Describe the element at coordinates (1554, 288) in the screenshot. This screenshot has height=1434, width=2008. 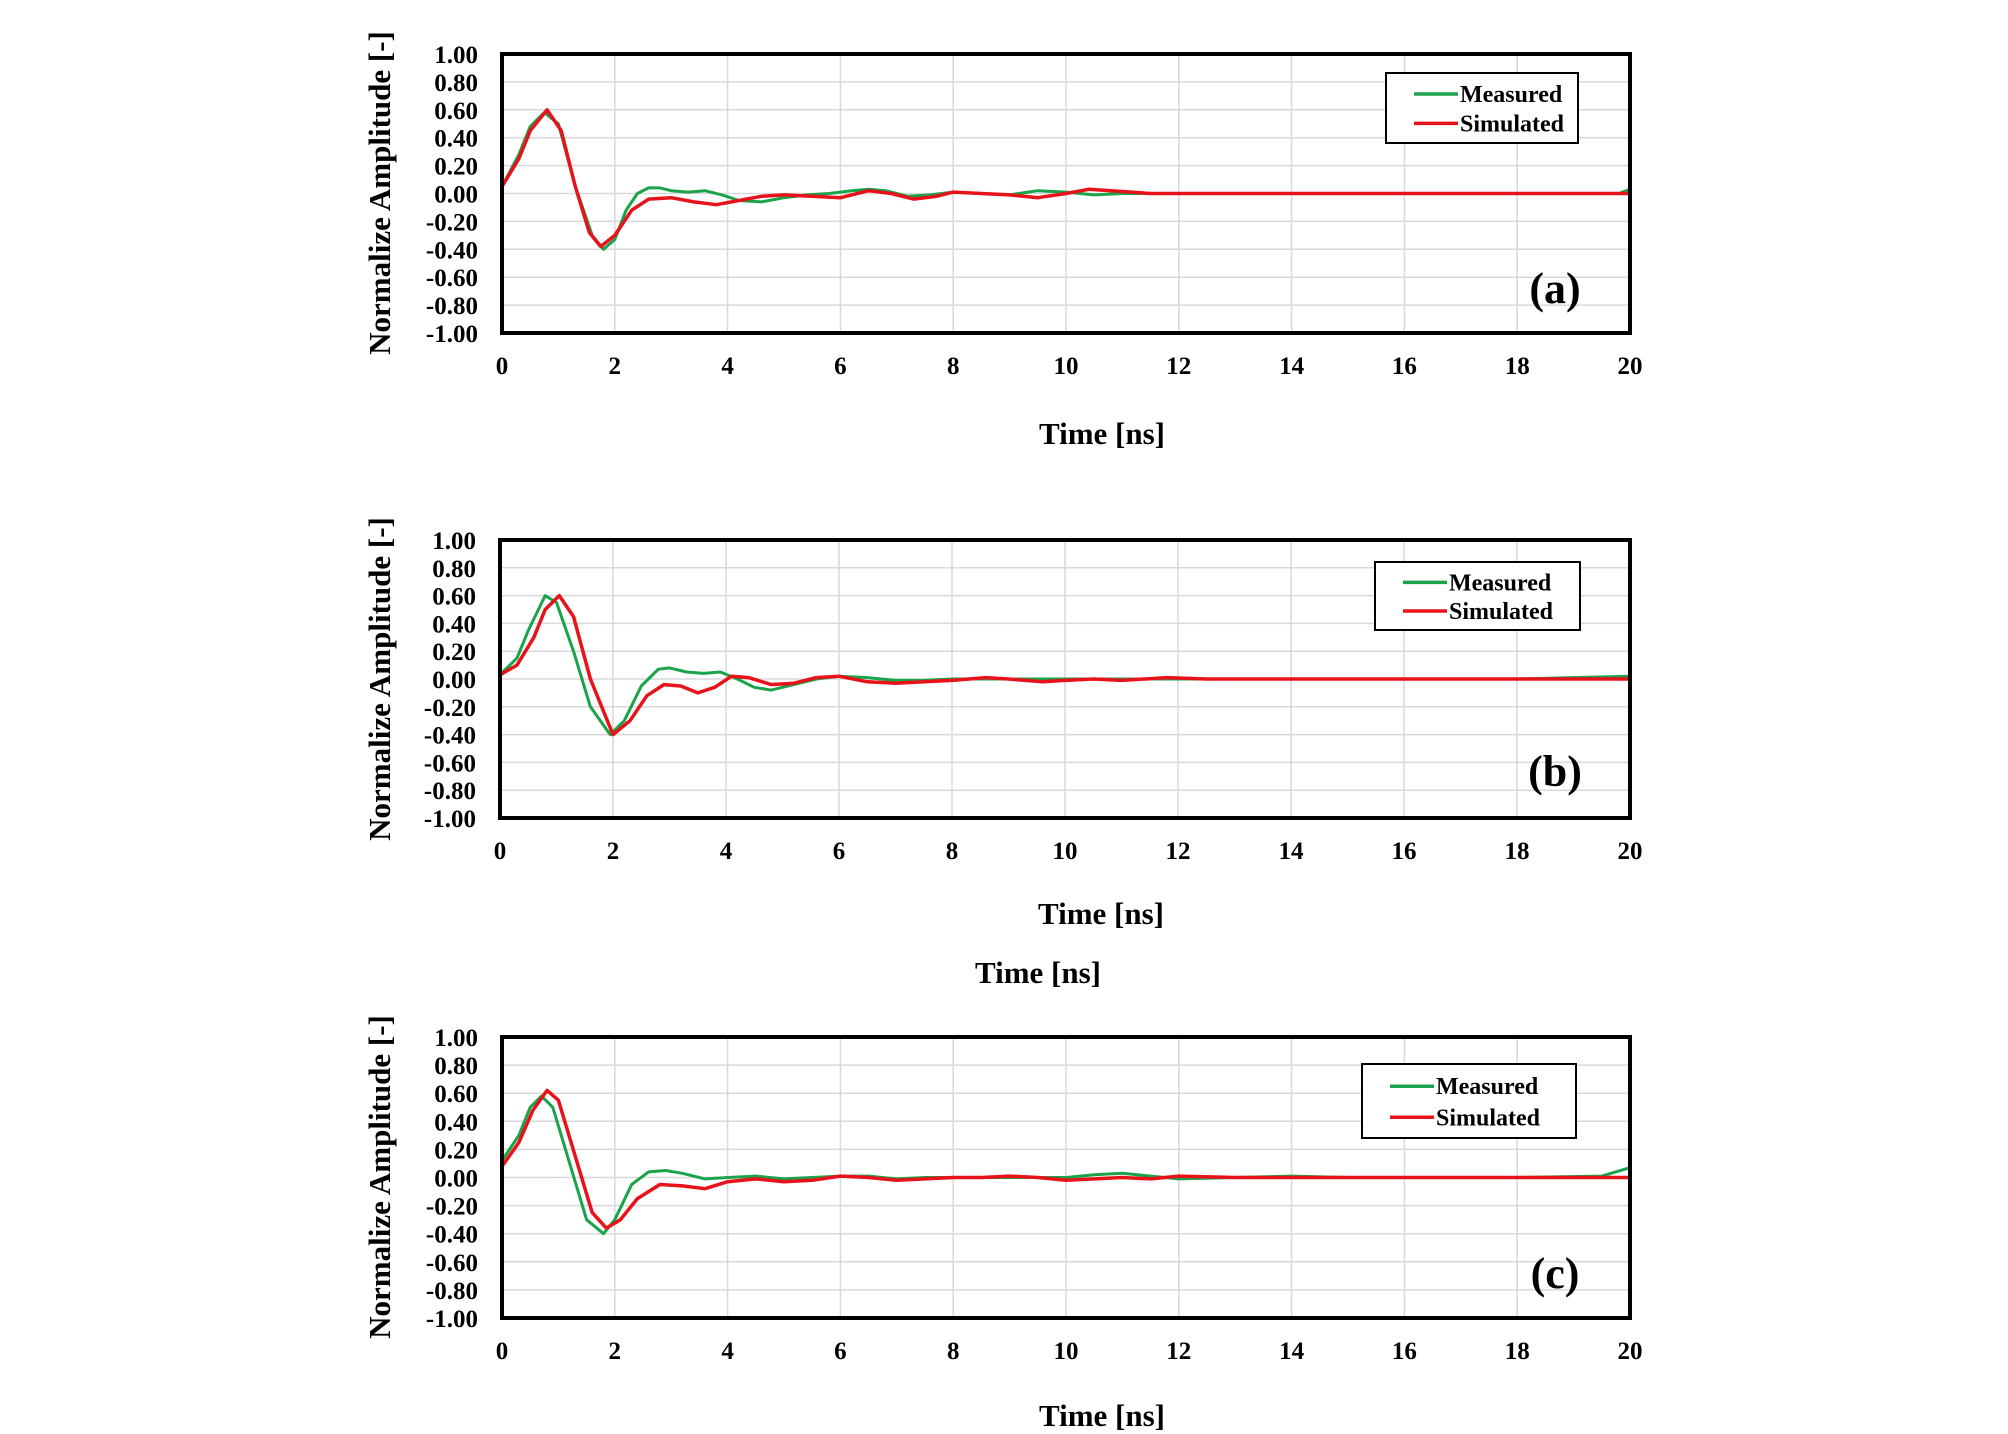
I see `panel-label: (a)` at that location.